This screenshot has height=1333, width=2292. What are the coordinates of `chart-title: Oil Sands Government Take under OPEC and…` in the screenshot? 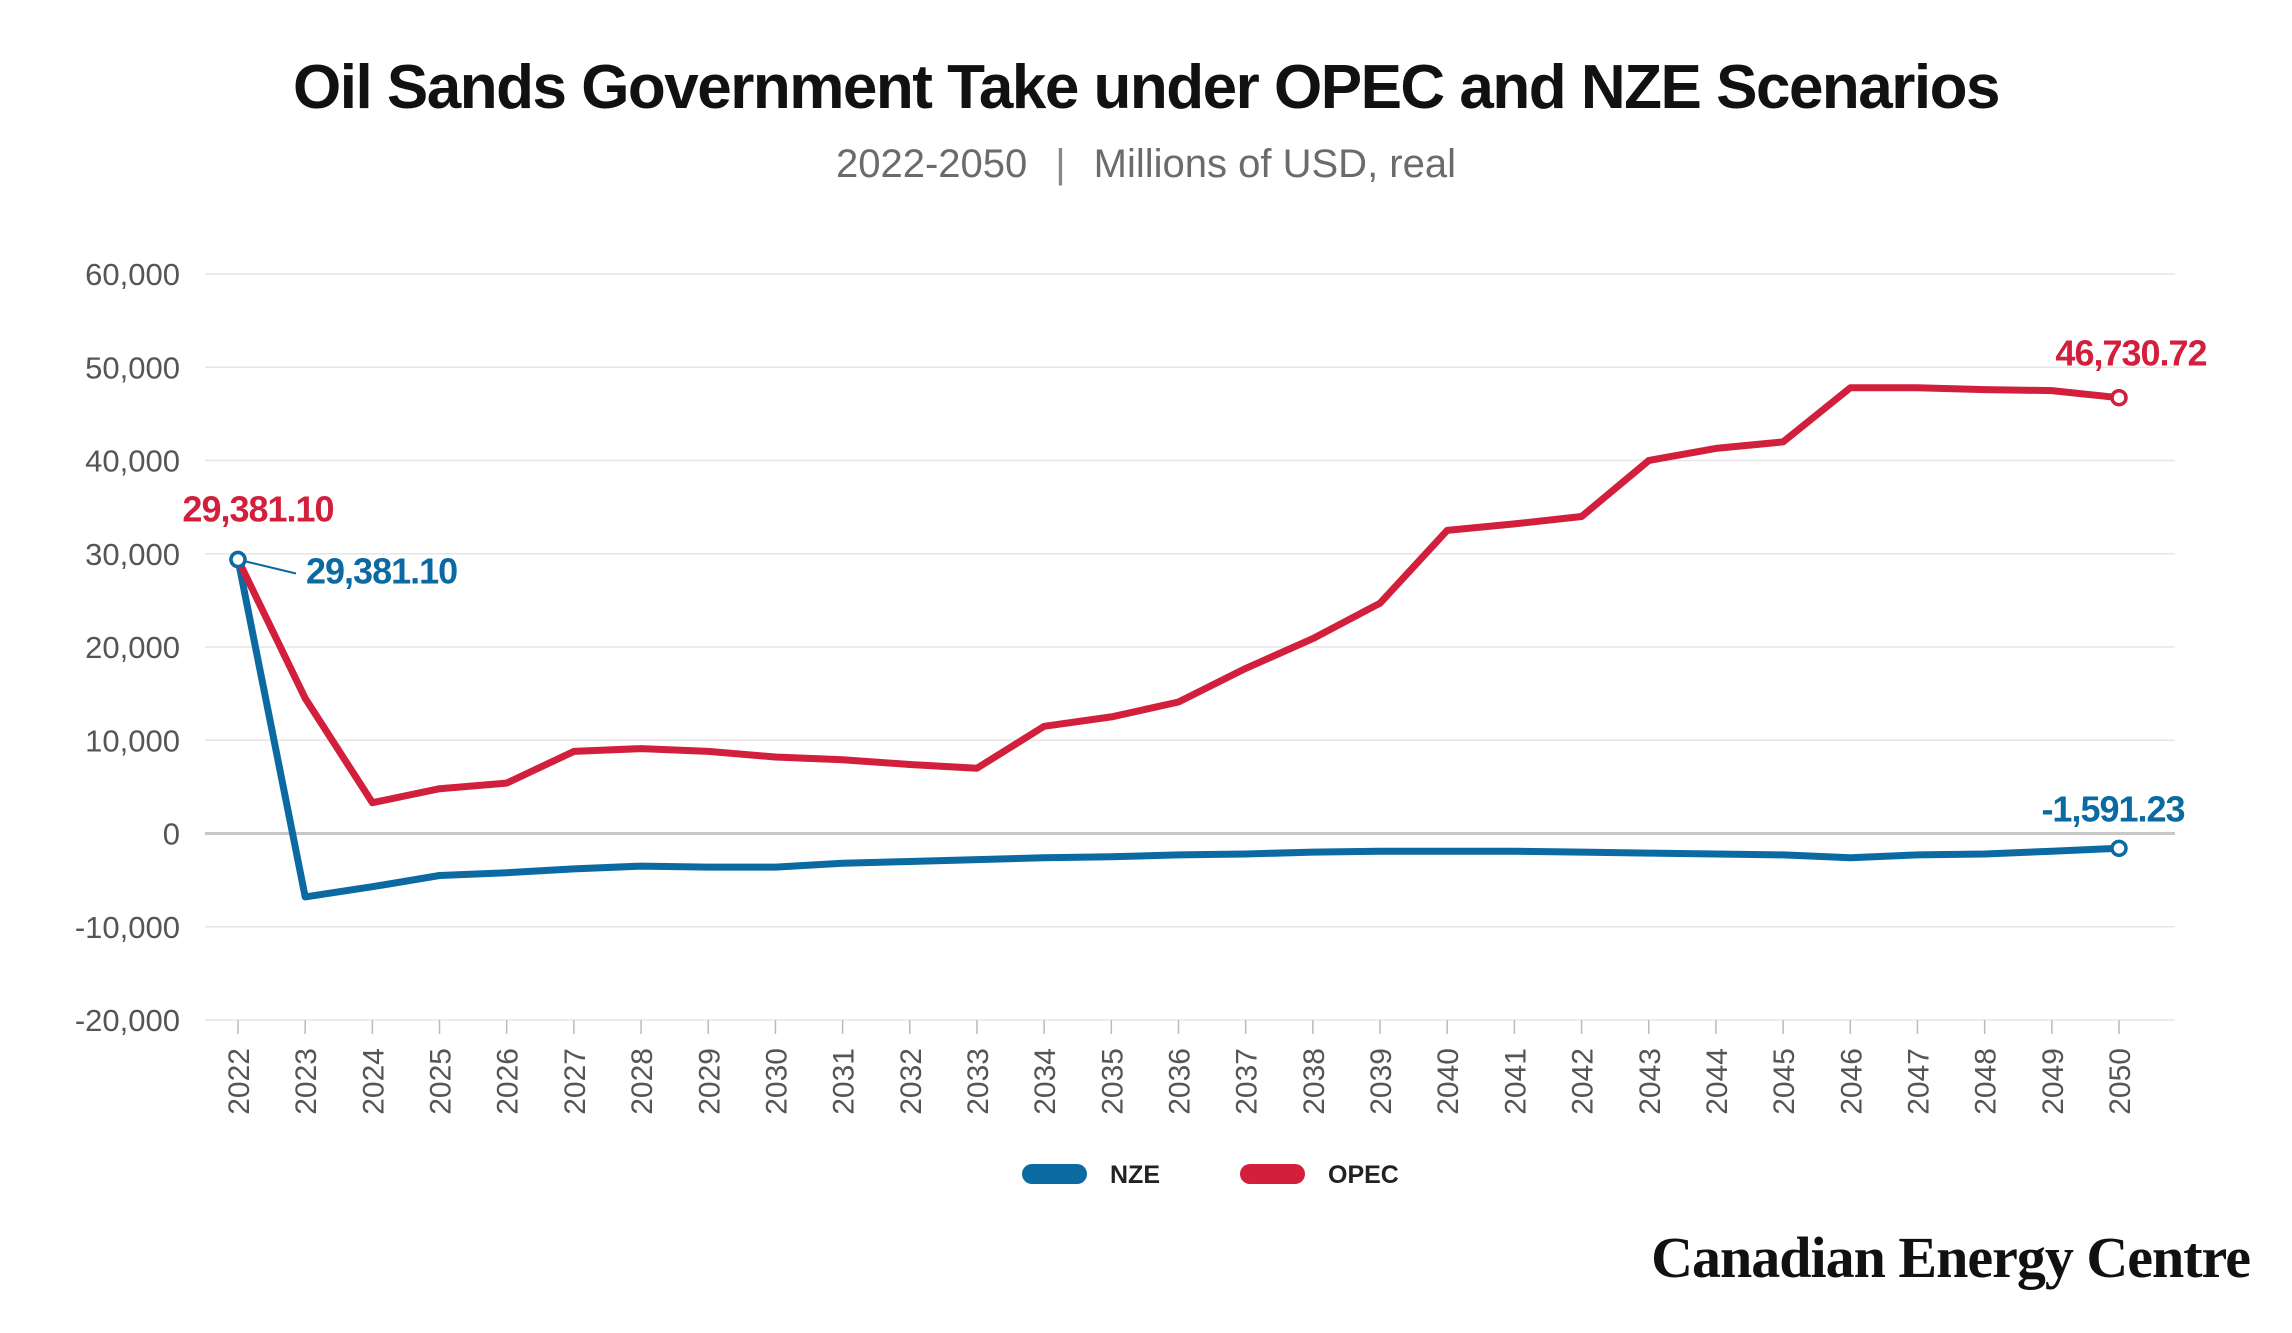 It's located at (1146, 87).